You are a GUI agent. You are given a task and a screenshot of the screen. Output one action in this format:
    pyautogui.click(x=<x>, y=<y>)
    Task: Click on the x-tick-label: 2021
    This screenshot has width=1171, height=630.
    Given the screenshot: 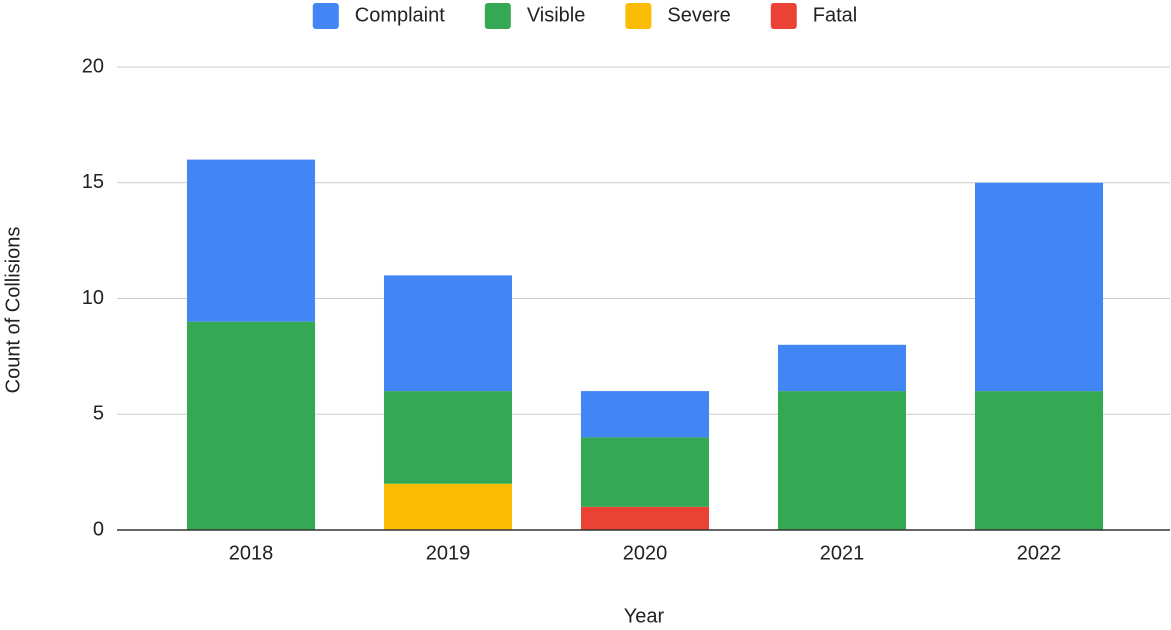 What is the action you would take?
    pyautogui.click(x=842, y=553)
    